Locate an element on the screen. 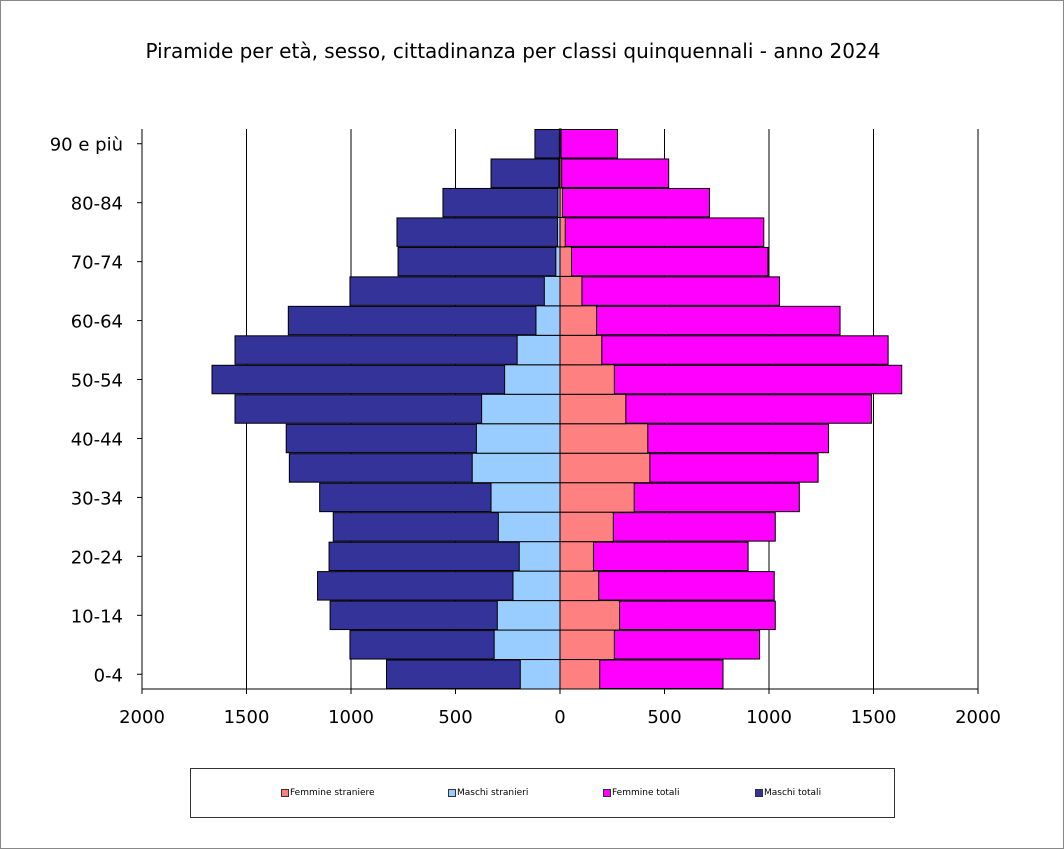  y-tick-label: 30-34 is located at coordinates (97, 498).